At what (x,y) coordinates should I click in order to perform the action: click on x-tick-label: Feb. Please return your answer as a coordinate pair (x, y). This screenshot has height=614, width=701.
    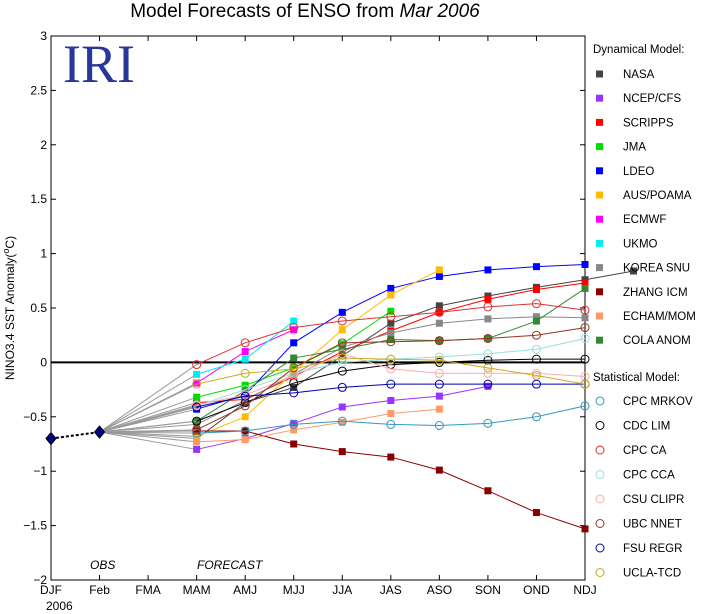
    Looking at the image, I should click on (99, 590).